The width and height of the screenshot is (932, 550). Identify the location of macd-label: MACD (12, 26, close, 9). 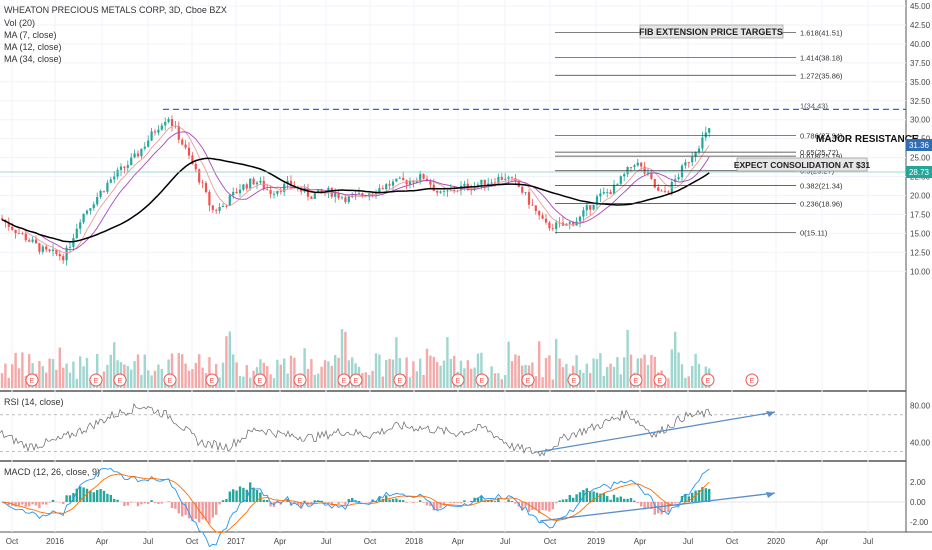
(52, 472).